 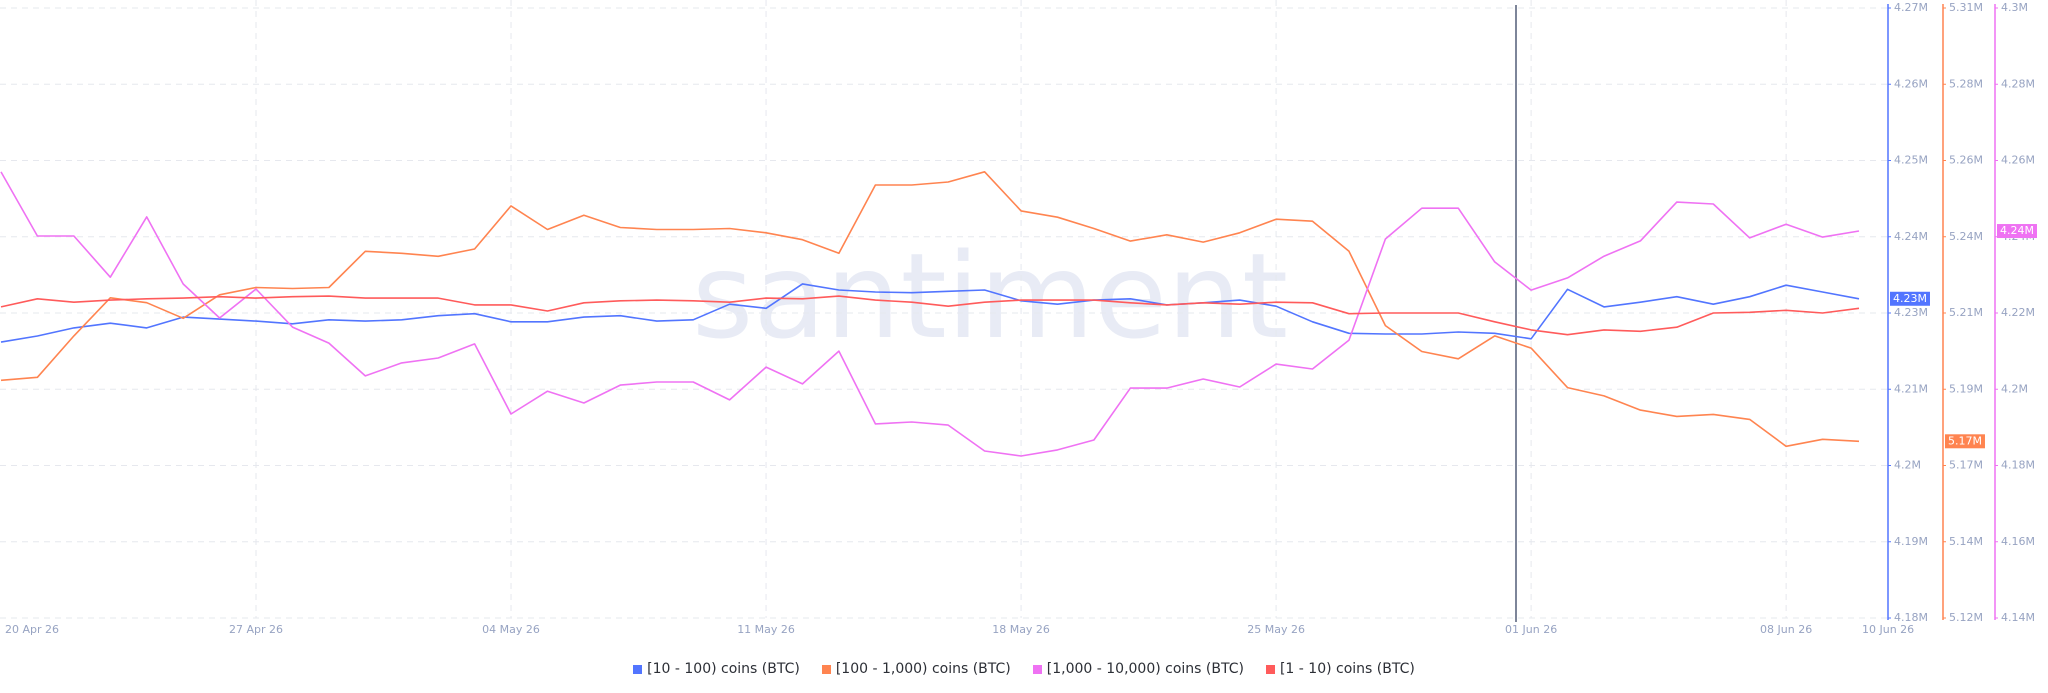 I want to click on last-value-label: 4.24M, so click(x=2017, y=230).